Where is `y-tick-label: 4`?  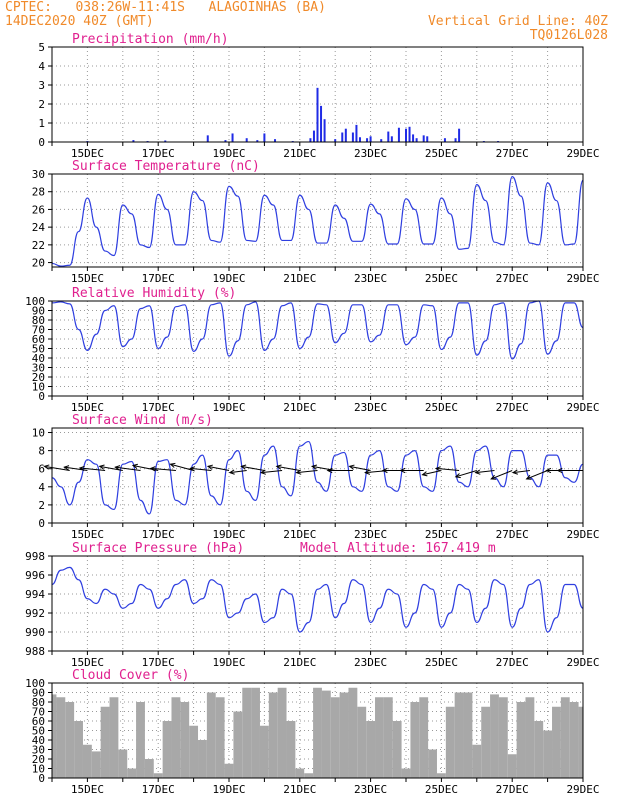 y-tick-label: 4 is located at coordinates (41, 66).